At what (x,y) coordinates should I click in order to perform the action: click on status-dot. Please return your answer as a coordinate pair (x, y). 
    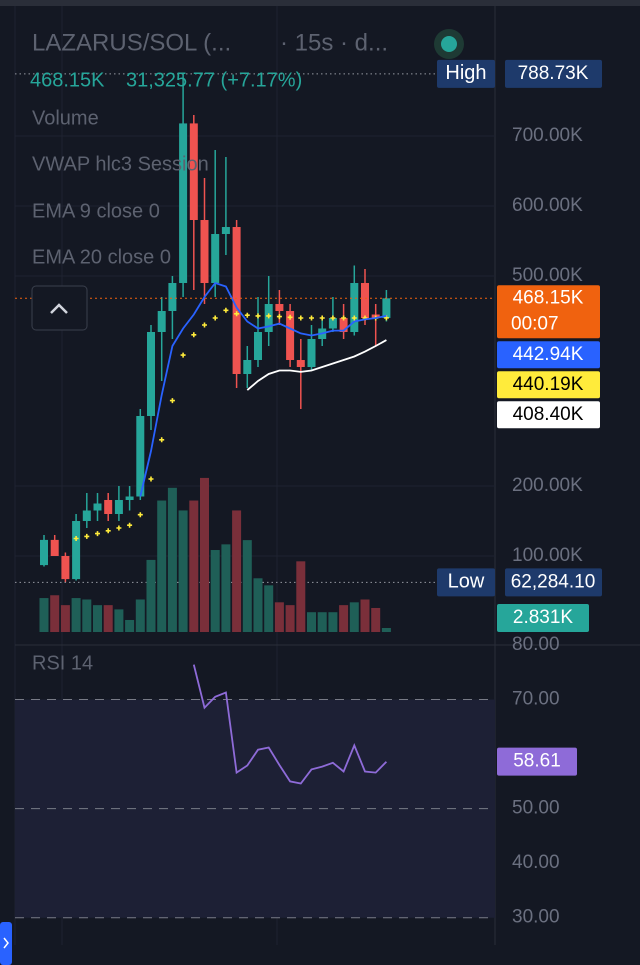
    Looking at the image, I should click on (449, 44).